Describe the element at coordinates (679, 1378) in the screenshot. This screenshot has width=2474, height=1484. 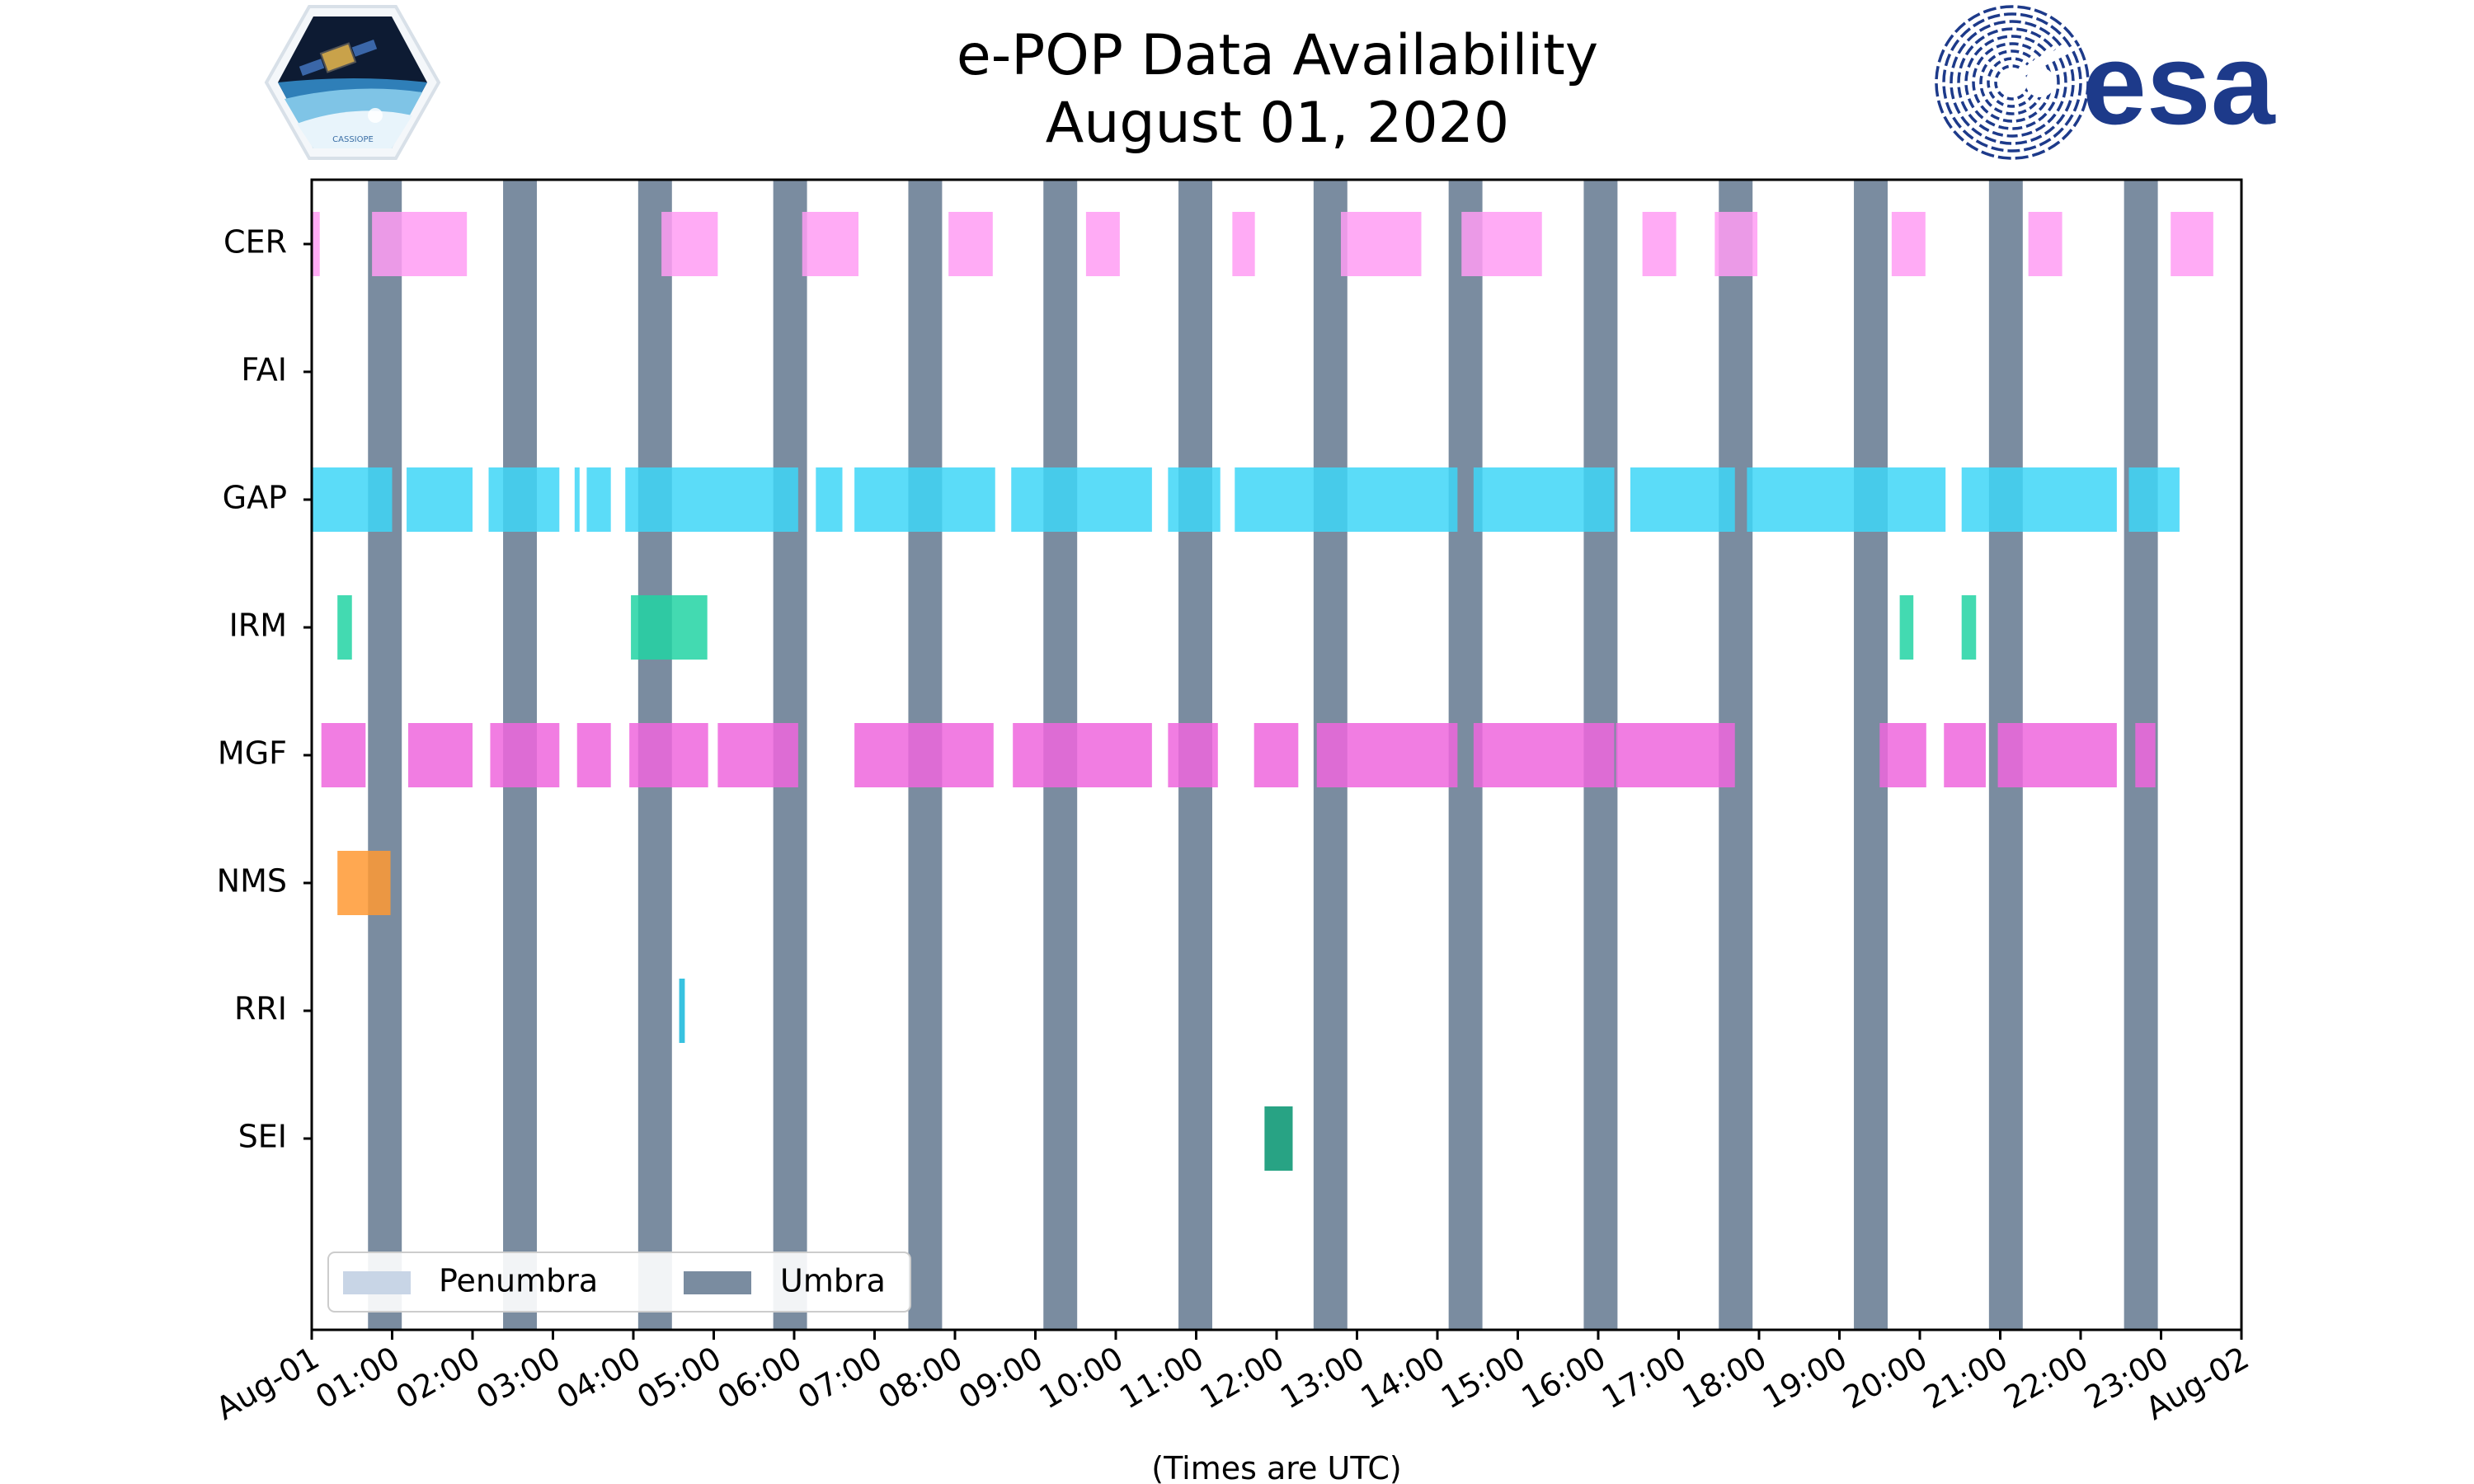
I see `x-tick-label: 05:00` at that location.